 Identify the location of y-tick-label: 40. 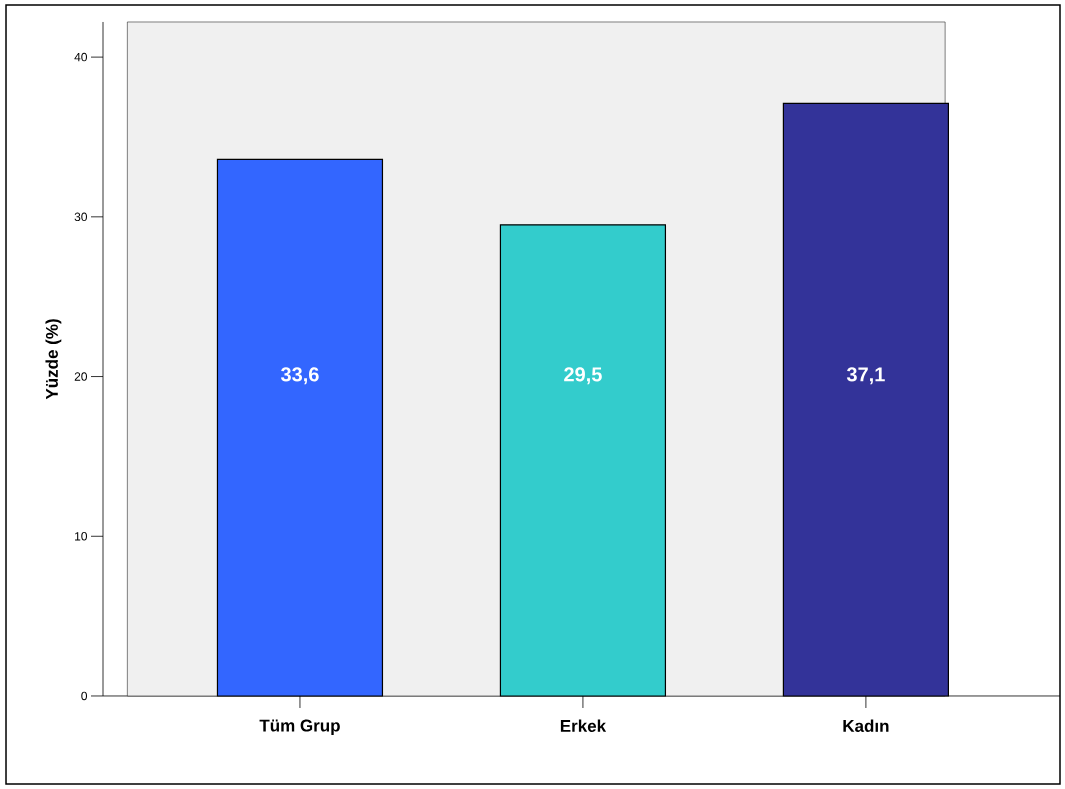
(81, 57).